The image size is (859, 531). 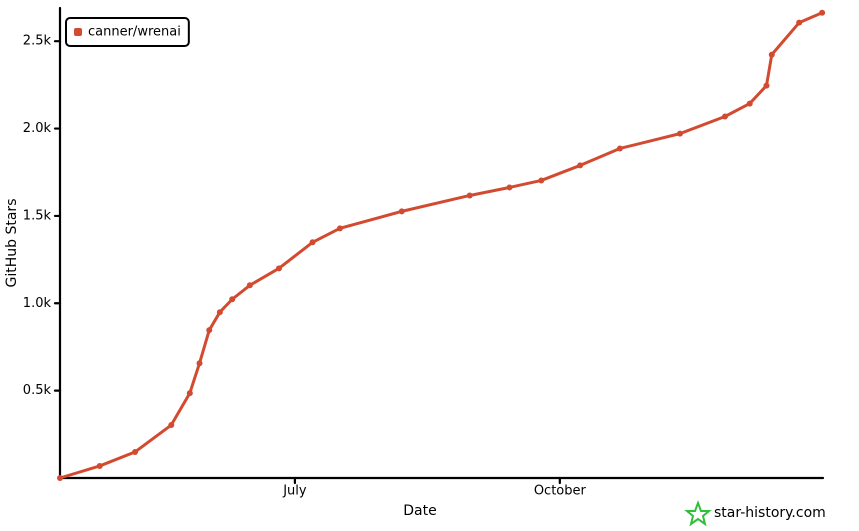 I want to click on y-axis-label: GitHub Stars, so click(x=12, y=243).